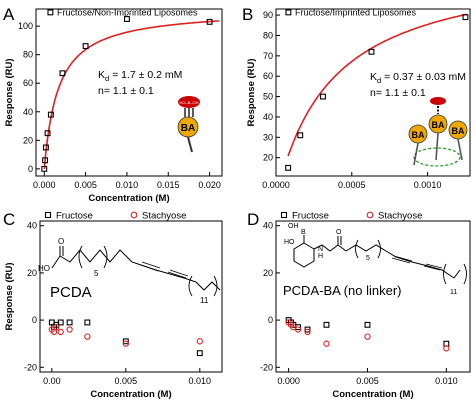 This screenshot has width=474, height=416. Describe the element at coordinates (140, 76) in the screenshot. I see `kd-annotation-a: Kd = 1.7 ± 0.2 mM` at that location.